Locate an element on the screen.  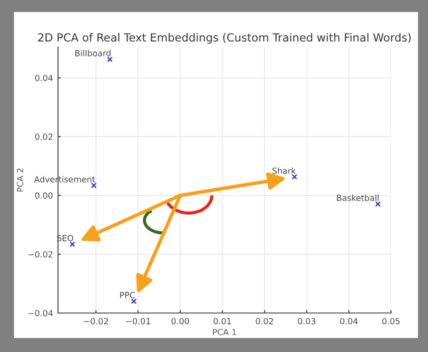
x-tick-label: −0.02 is located at coordinates (96, 321).